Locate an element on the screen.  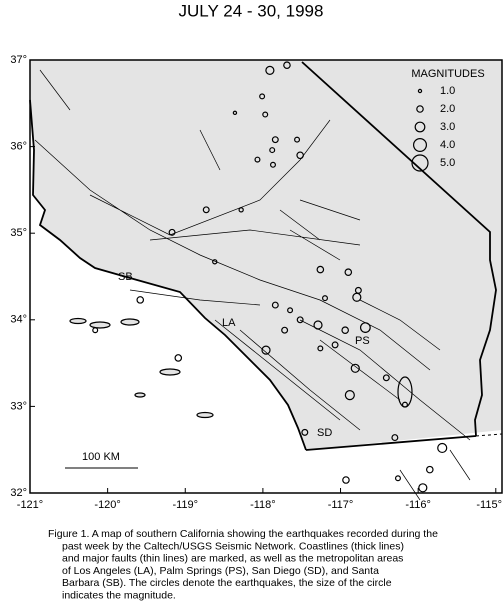
border-dashed is located at coordinates (489, 435).